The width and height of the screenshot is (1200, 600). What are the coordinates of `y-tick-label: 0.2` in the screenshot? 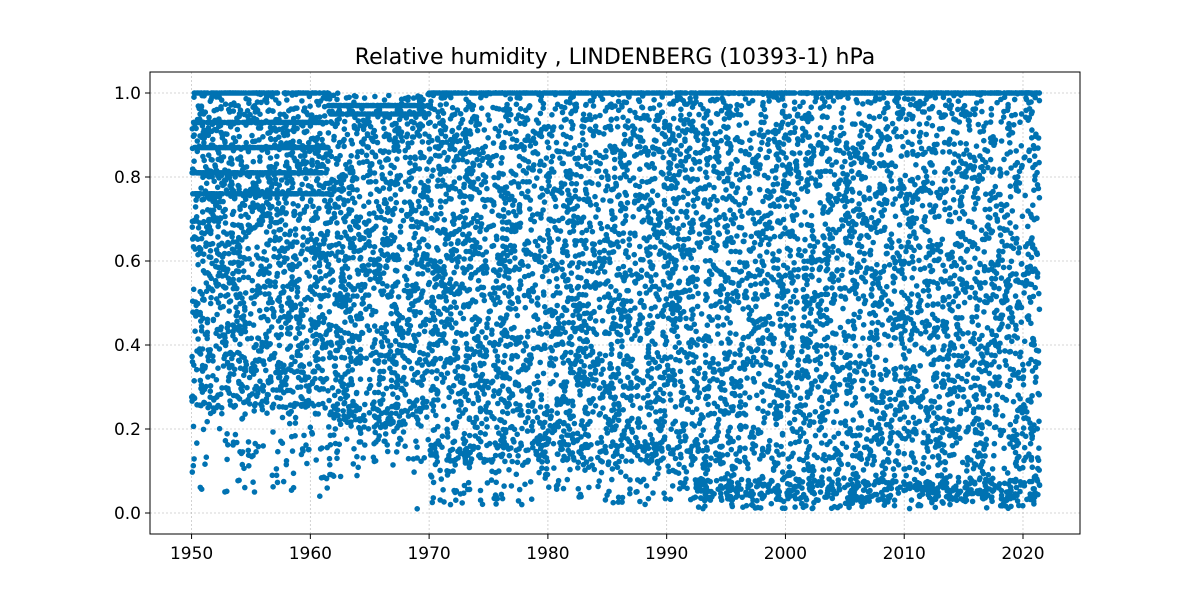 It's located at (127, 430).